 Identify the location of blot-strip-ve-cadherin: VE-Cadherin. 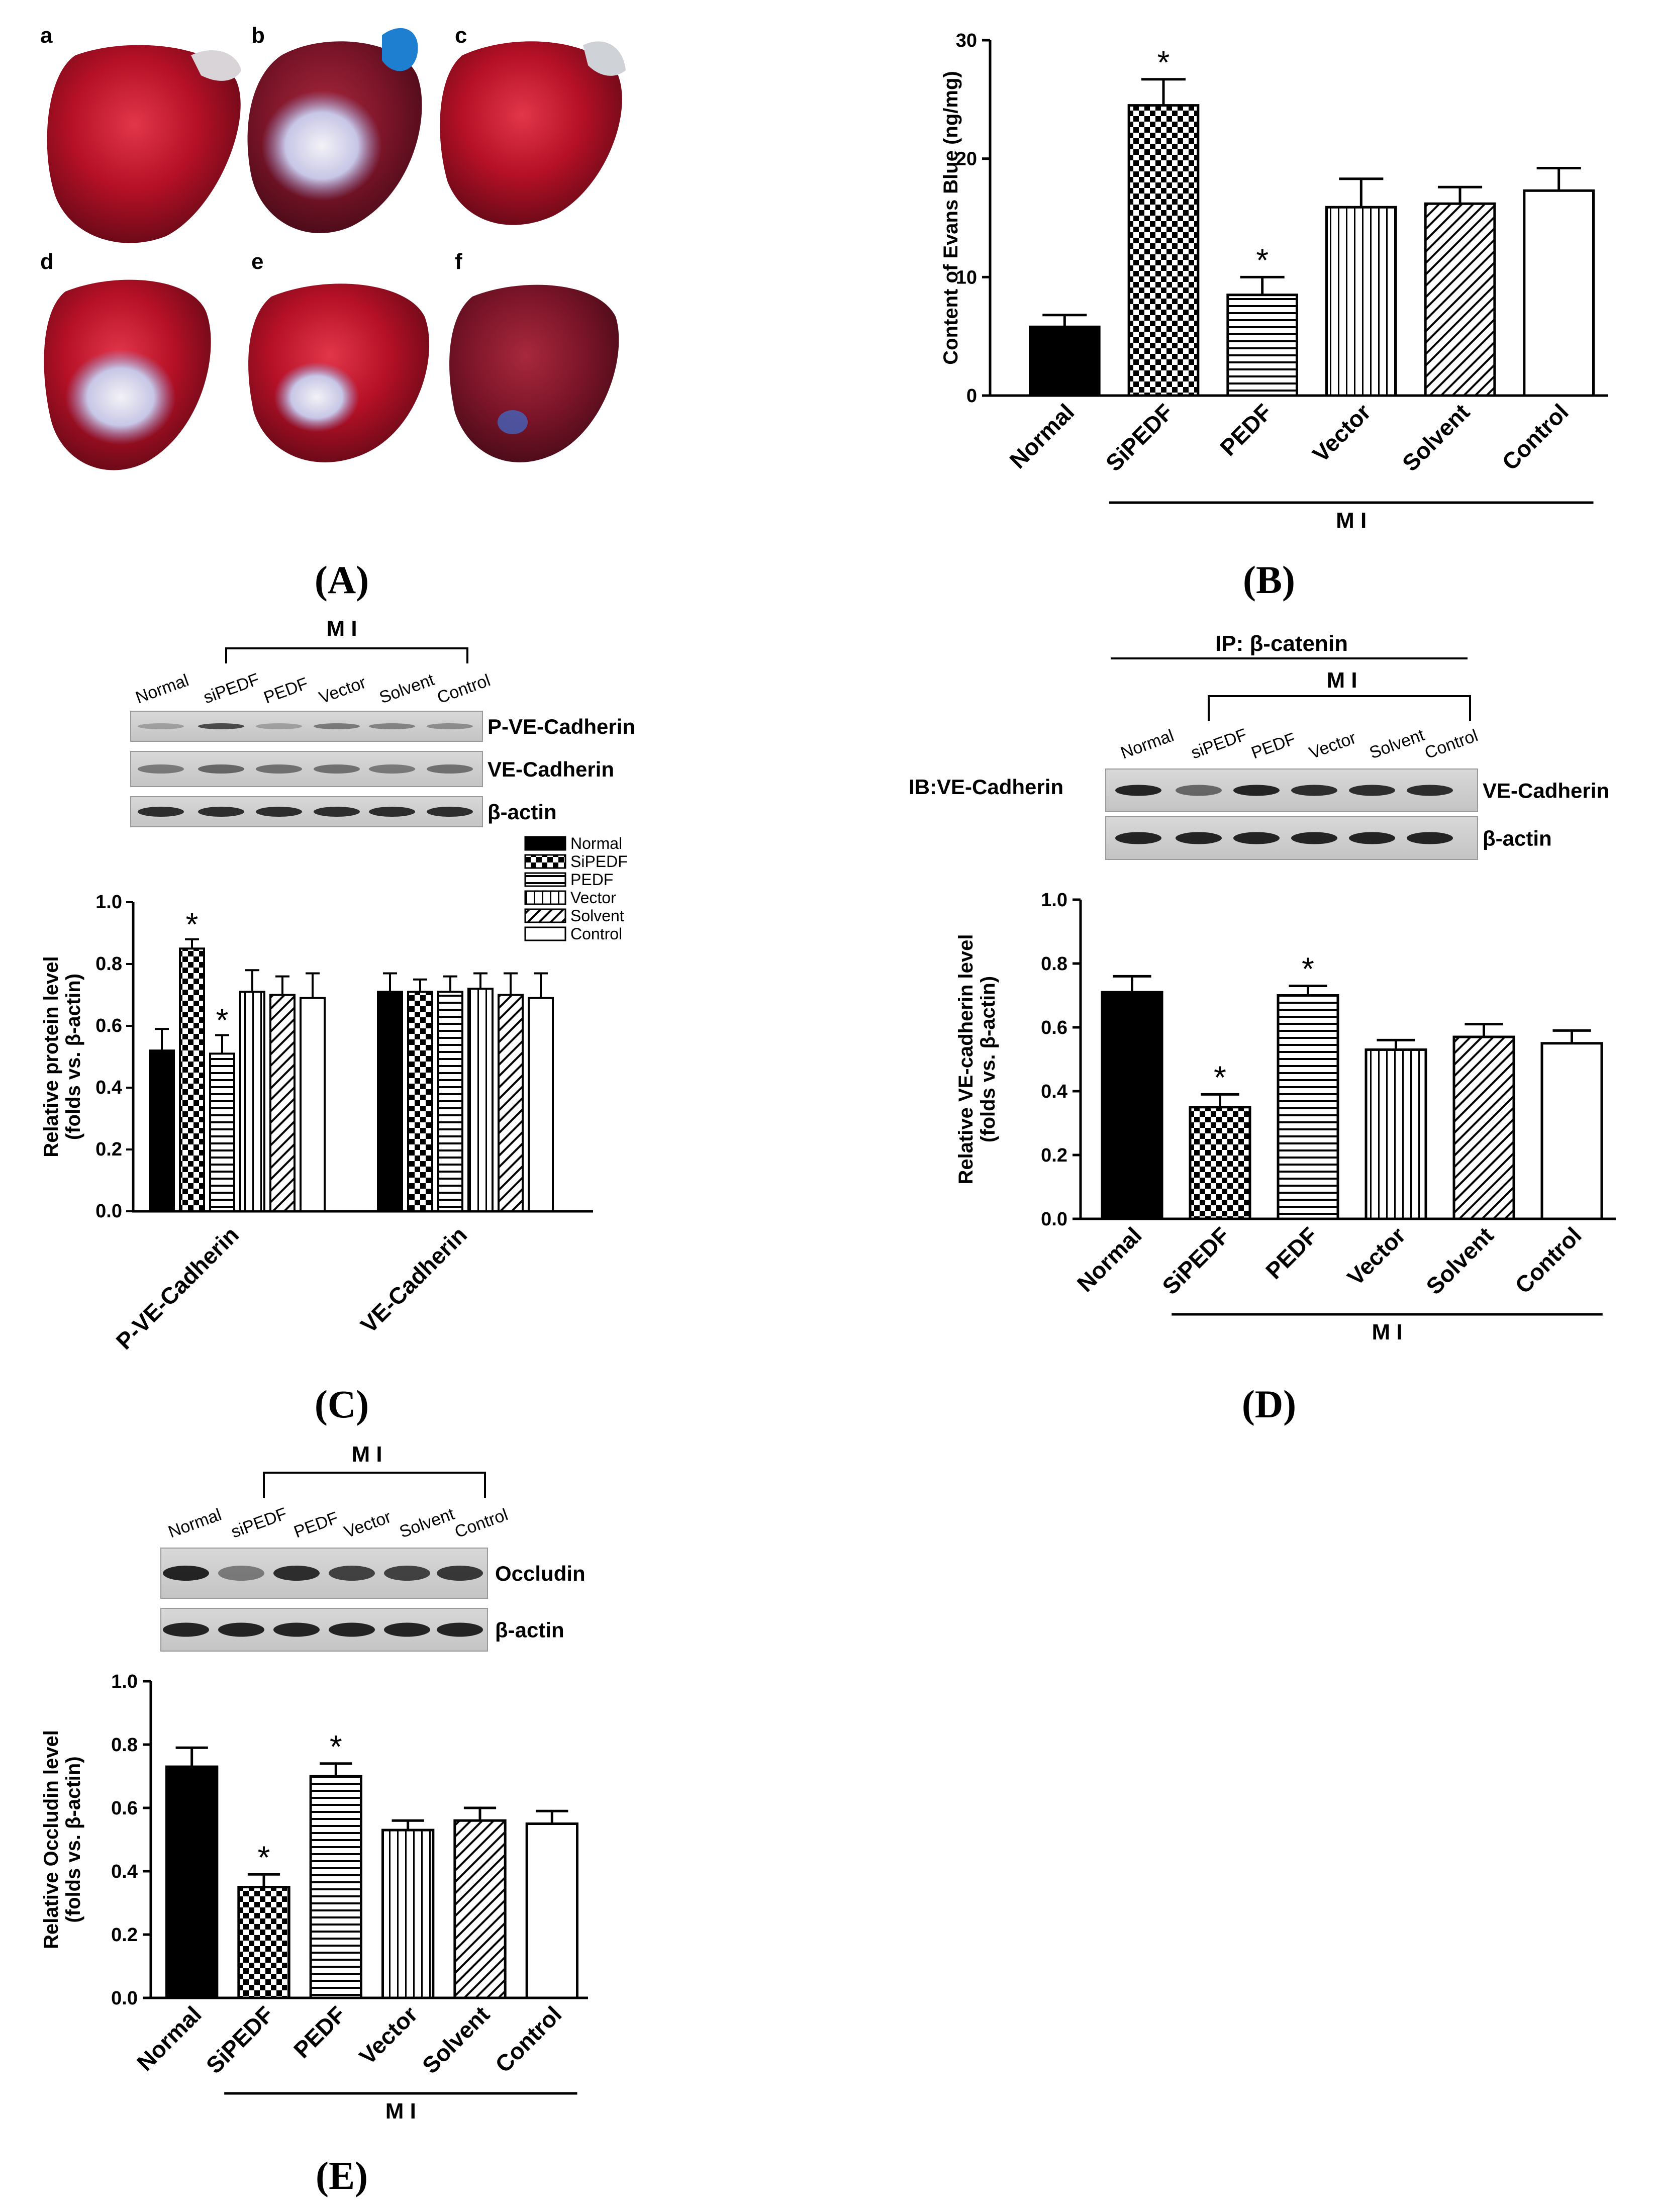
(1357, 790).